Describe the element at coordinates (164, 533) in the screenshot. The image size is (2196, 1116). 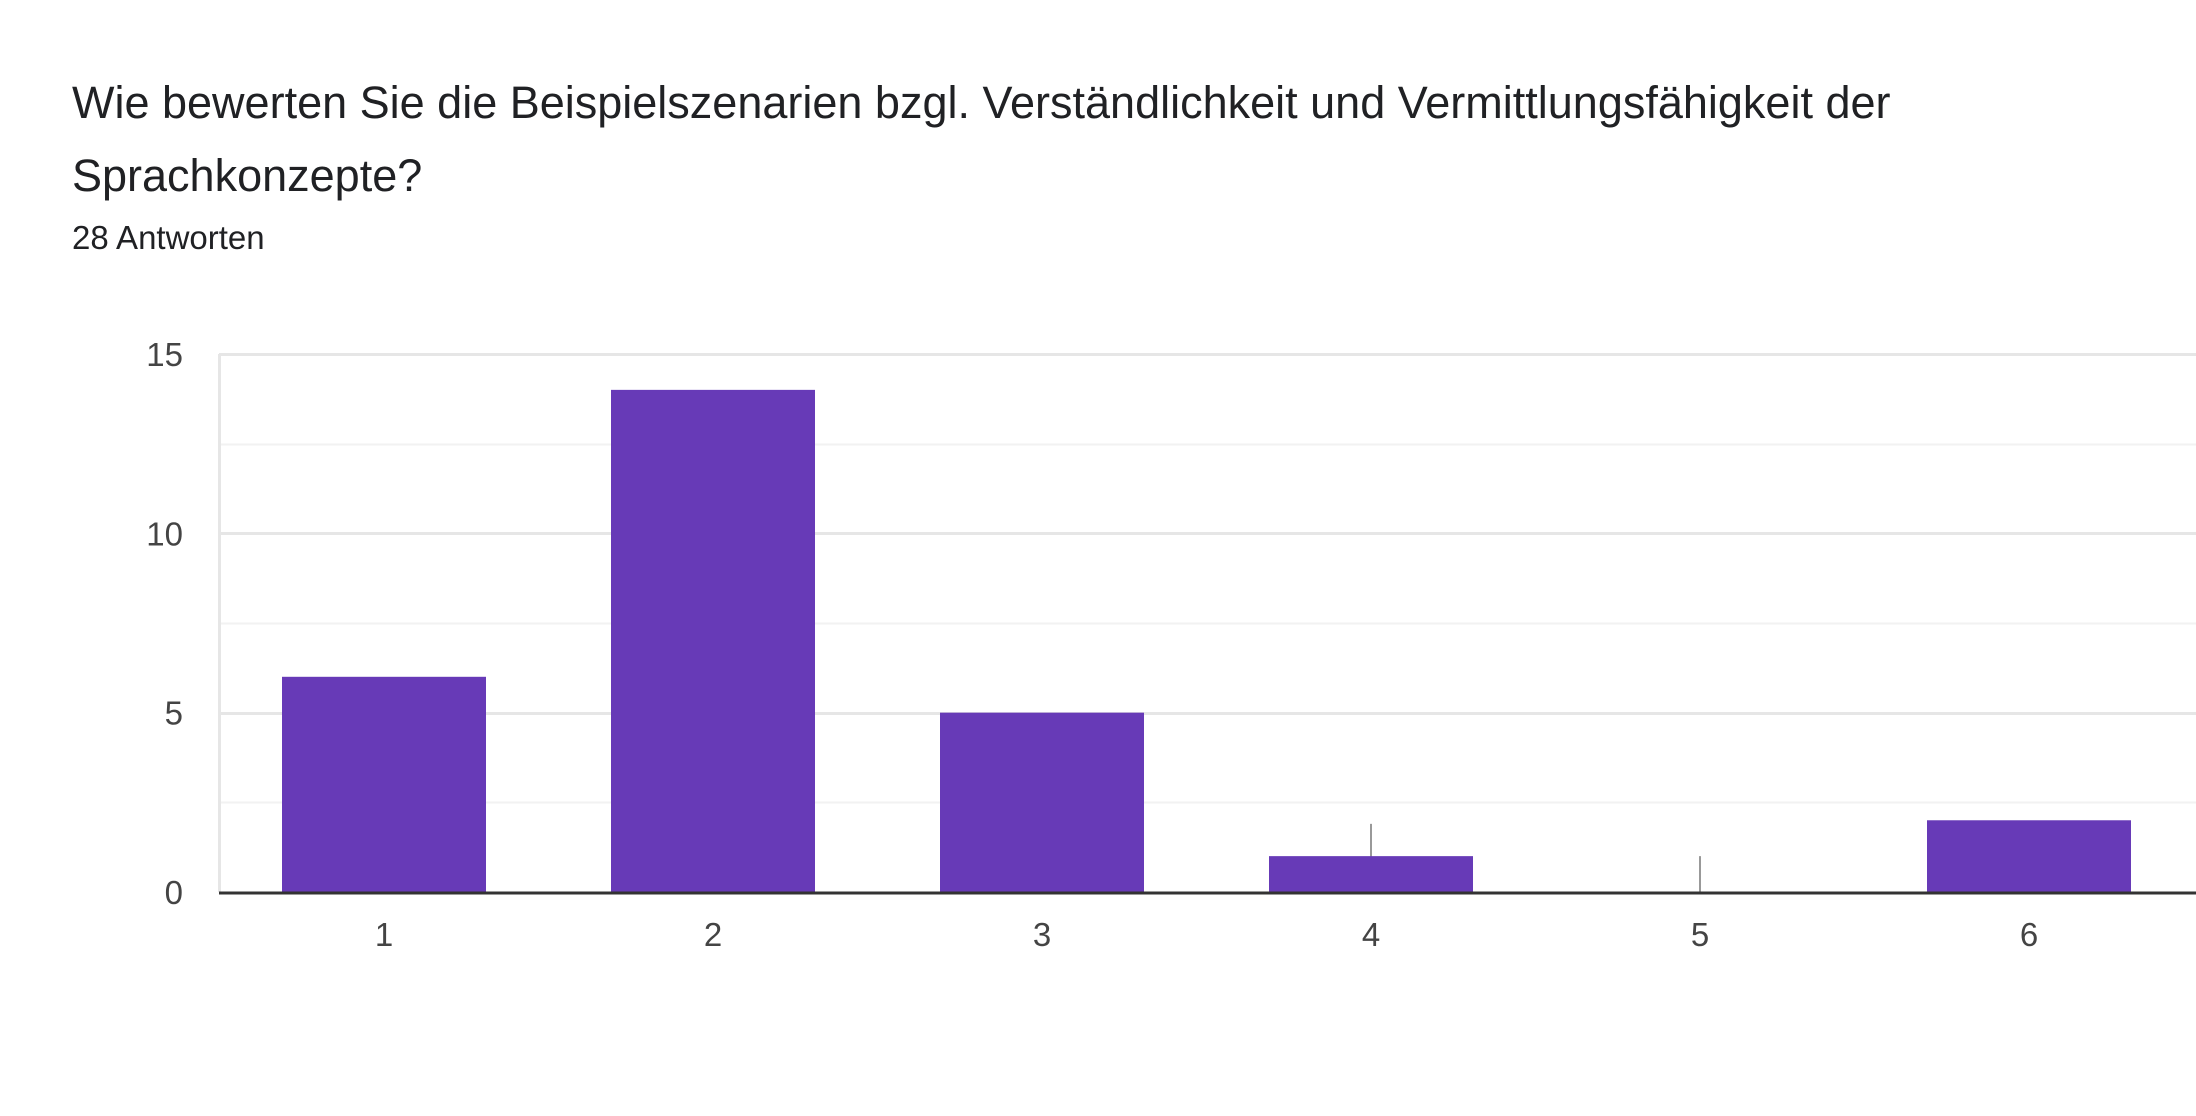
I see `y-tick-label: 10` at that location.